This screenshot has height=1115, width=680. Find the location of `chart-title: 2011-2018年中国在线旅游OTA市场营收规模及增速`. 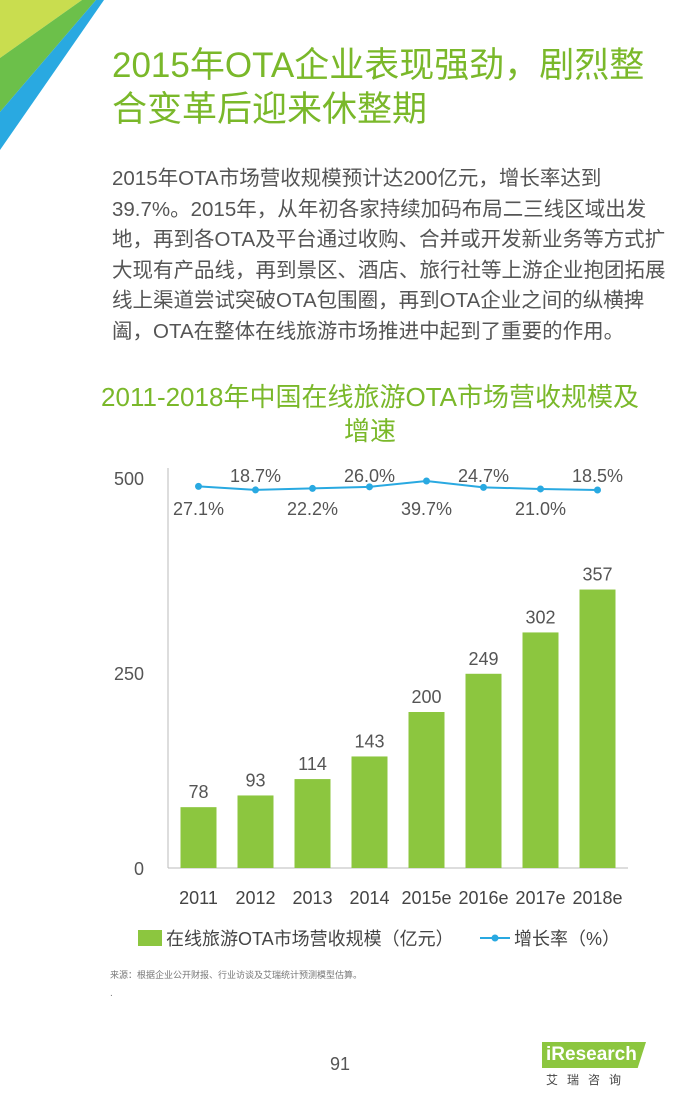

chart-title: 2011-2018年中国在线旅游OTA市场营收规模及增速 is located at coordinates (370, 414).